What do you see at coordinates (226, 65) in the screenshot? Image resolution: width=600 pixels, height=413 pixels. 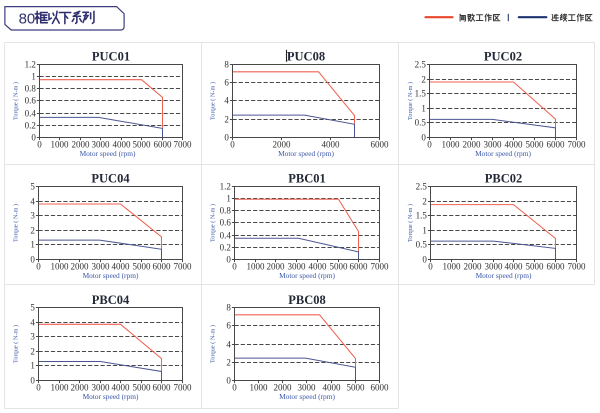 I see `svg-text: 8` at bounding box center [226, 65].